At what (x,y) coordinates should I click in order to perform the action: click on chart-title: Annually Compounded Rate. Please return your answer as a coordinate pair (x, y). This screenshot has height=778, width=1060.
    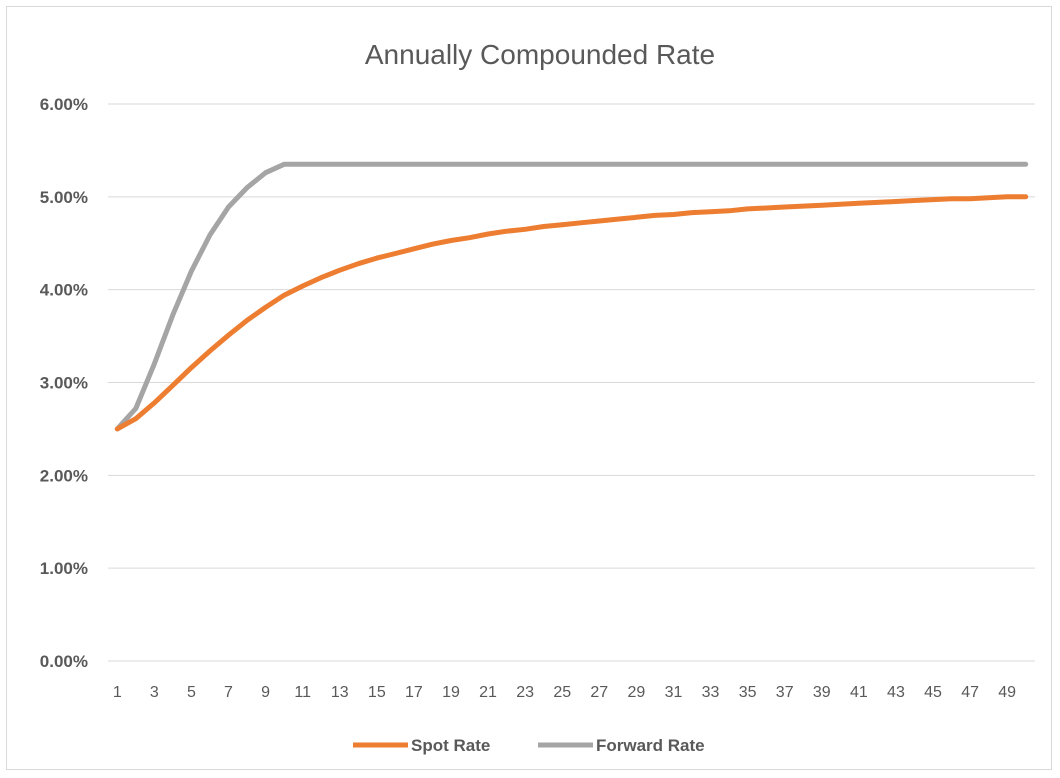
    Looking at the image, I should click on (540, 54).